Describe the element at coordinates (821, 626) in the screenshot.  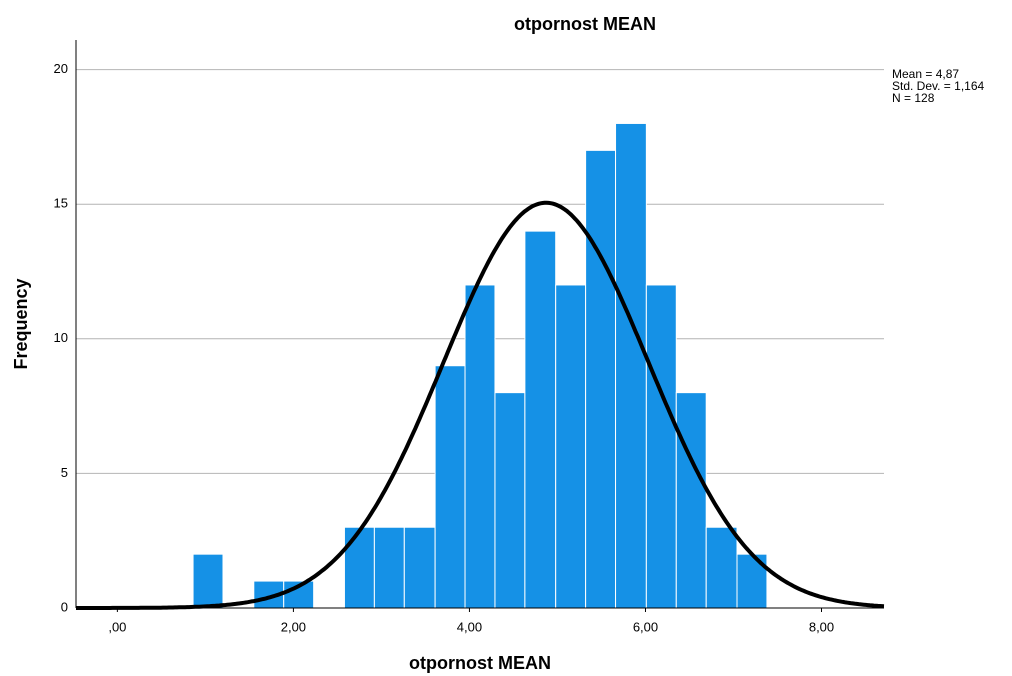
I see `x-tick-label: 8,00` at that location.